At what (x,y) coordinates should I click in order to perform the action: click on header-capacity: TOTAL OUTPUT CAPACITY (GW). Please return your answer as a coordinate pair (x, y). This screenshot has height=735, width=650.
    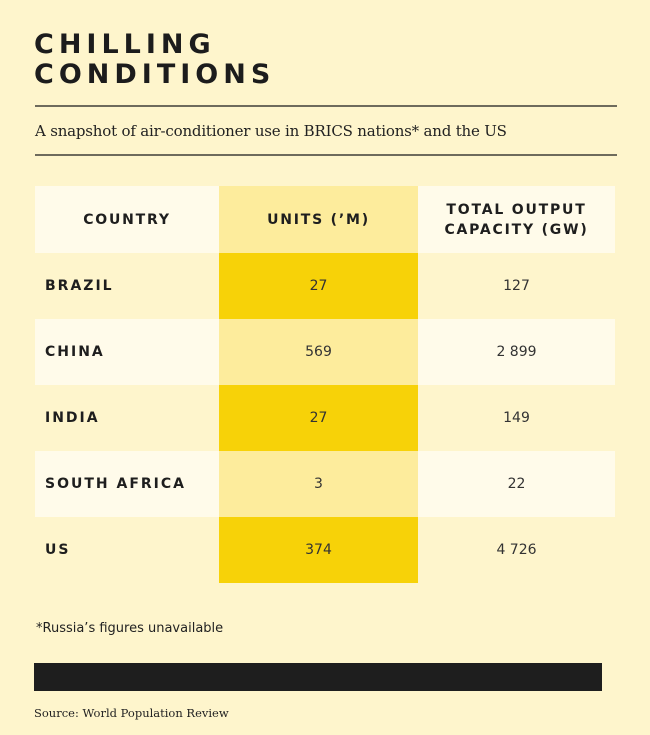
    Looking at the image, I should click on (516, 219).